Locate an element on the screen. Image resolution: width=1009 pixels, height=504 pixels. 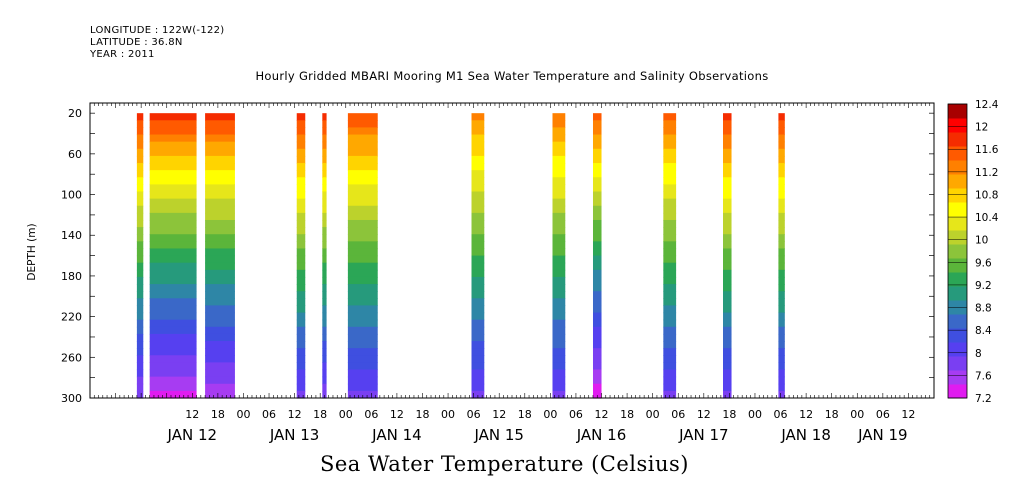
colorbar-label: 9.2 is located at coordinates (983, 286).